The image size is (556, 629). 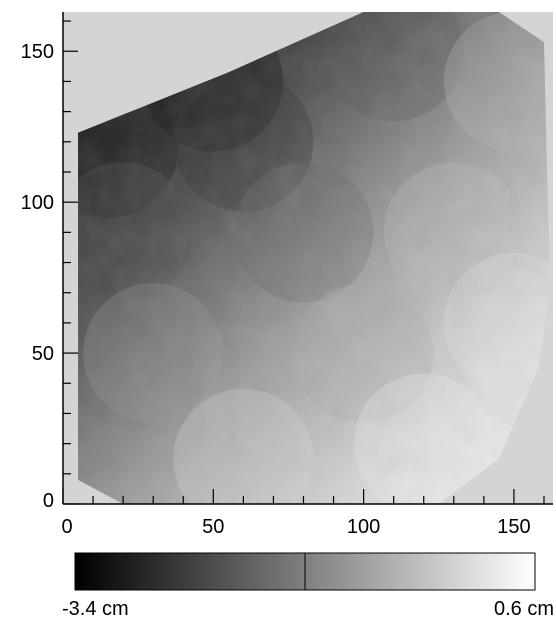 What do you see at coordinates (66, 527) in the screenshot?
I see `x-tick-label: 0` at bounding box center [66, 527].